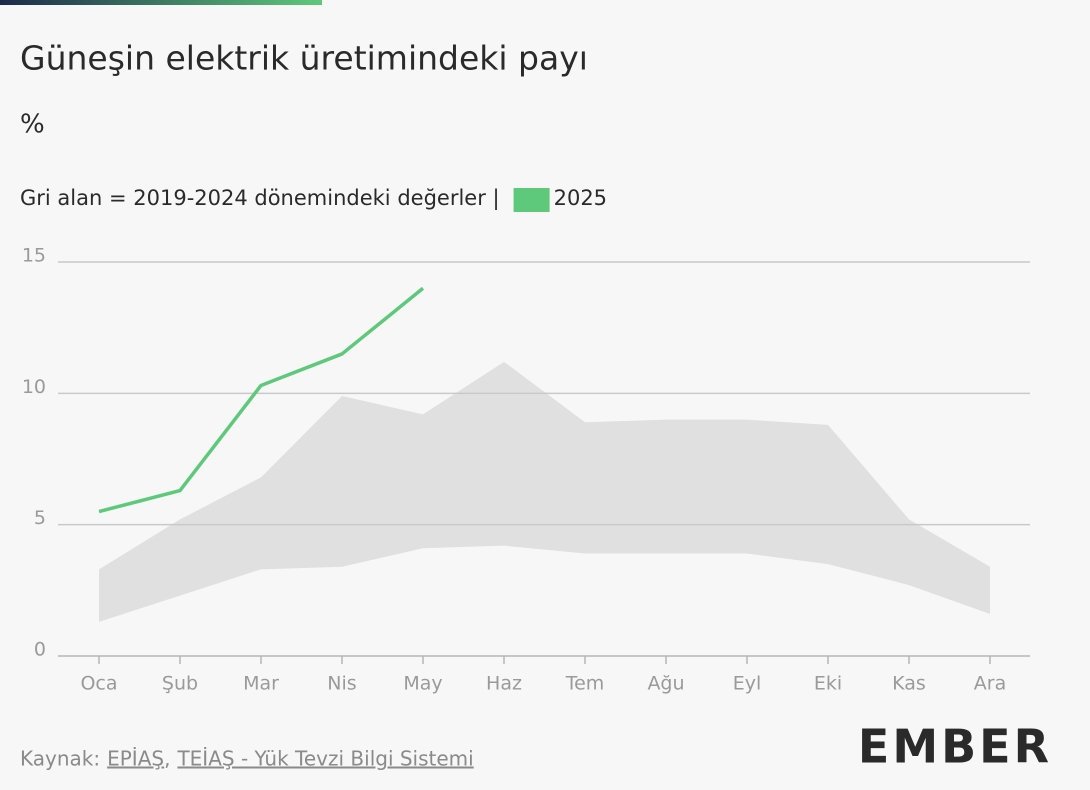 Image resolution: width=1090 pixels, height=790 pixels. I want to click on legend-label: 2025, so click(580, 198).